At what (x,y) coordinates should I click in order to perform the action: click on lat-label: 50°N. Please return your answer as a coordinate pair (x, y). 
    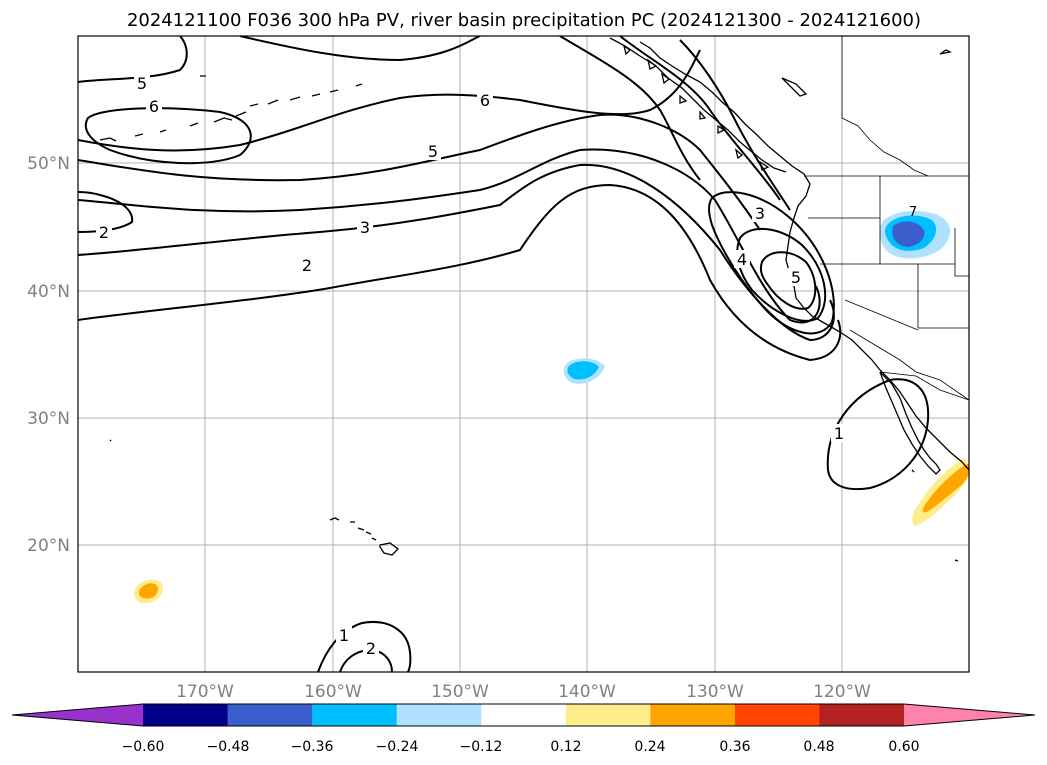
    Looking at the image, I should click on (48, 164).